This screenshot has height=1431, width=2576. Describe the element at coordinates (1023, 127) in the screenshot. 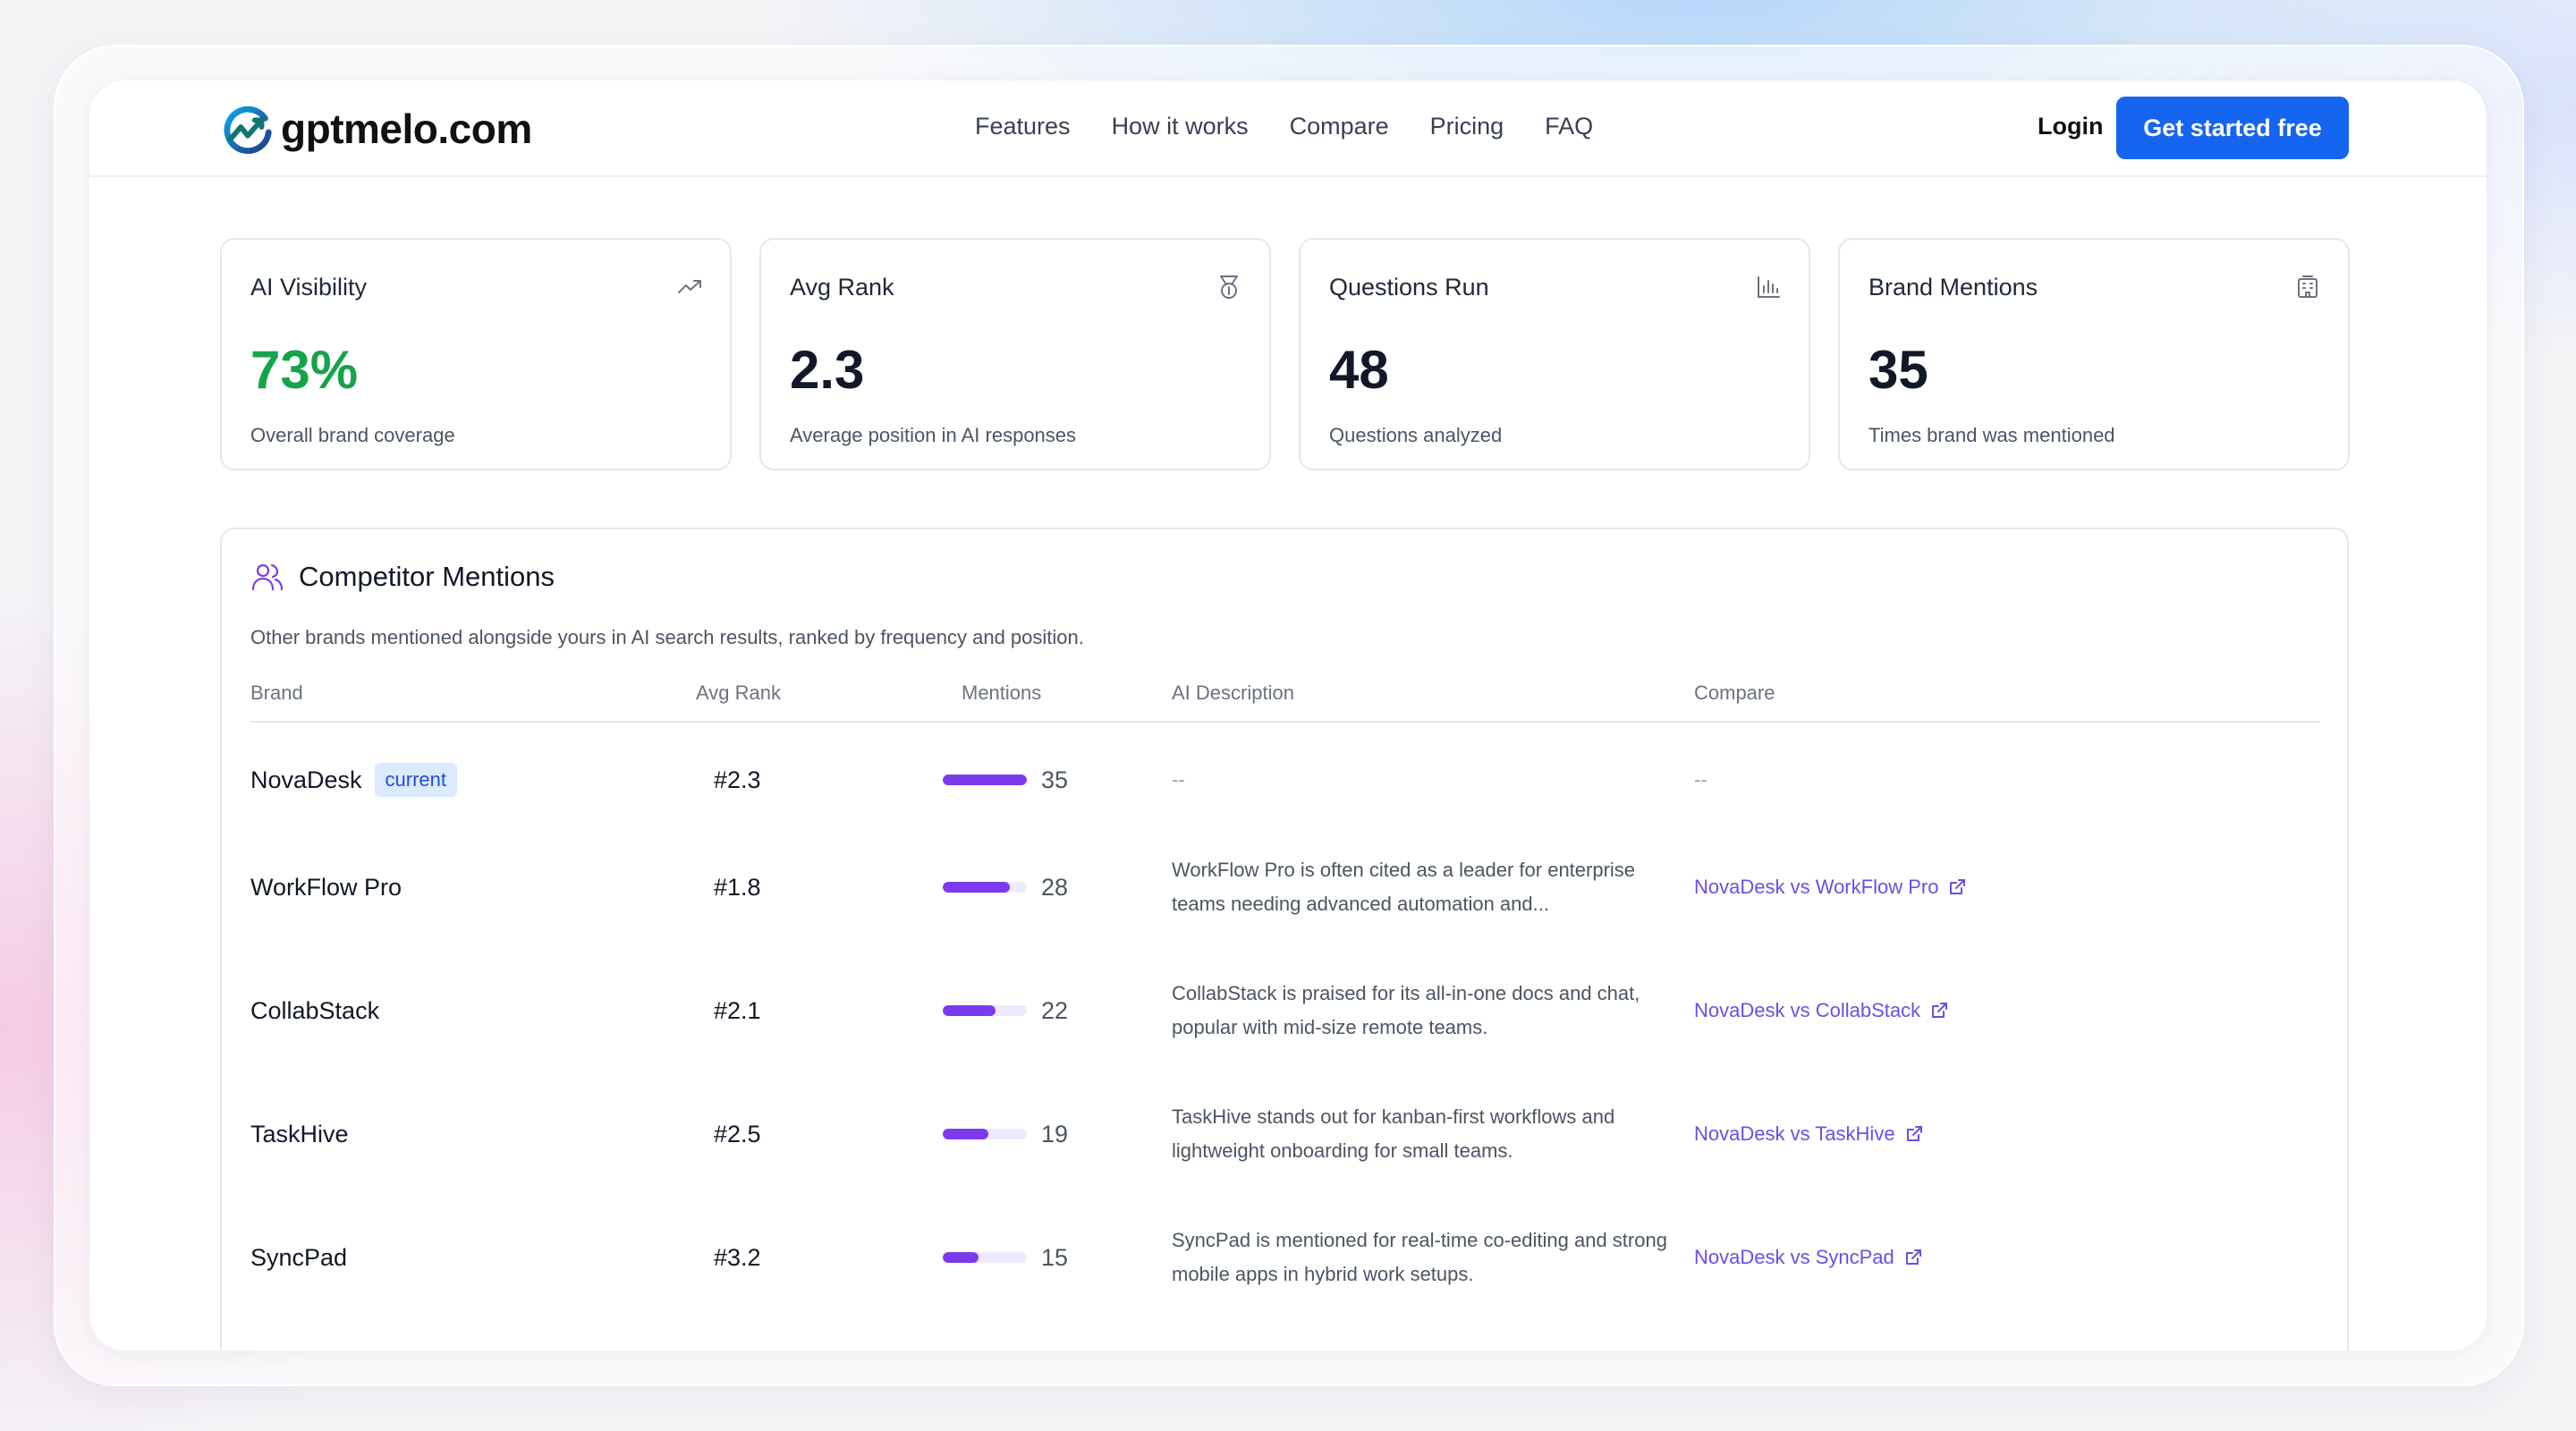

I see `nav-link-features: Features` at that location.